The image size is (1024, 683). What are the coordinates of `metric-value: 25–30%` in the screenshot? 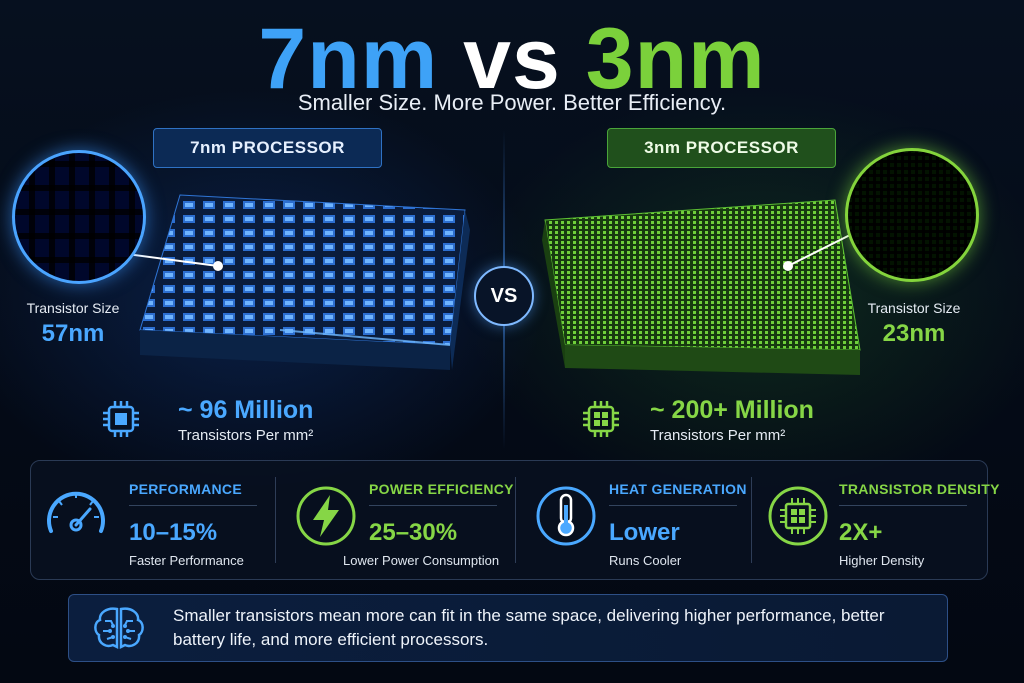 It's located at (413, 532).